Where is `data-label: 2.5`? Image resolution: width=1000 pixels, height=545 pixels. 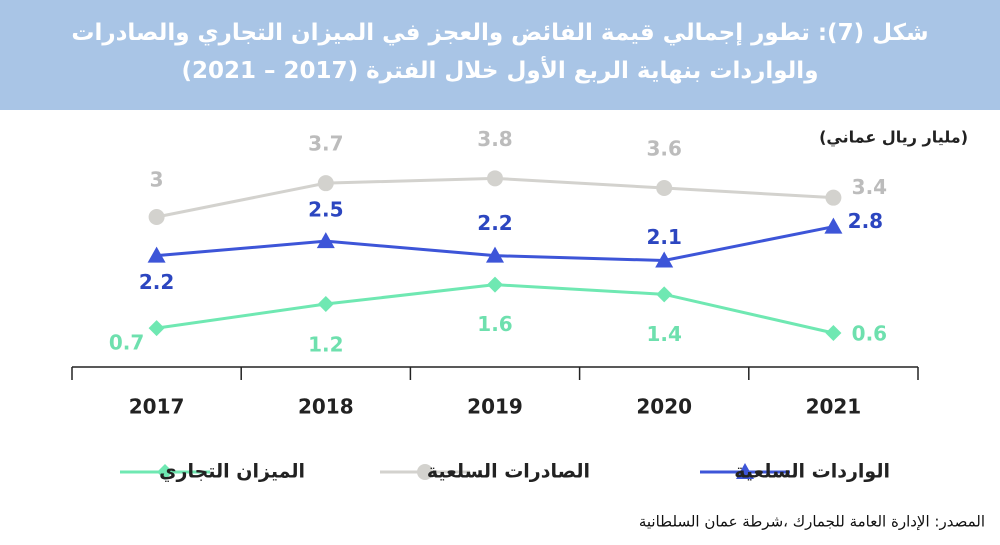 data-label: 2.5 is located at coordinates (325, 210).